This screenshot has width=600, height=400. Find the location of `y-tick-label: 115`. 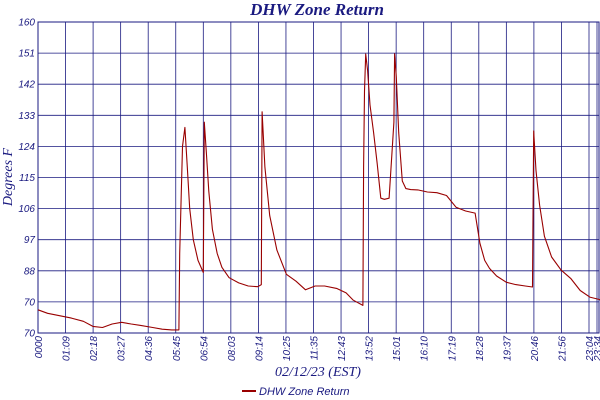

y-tick-label: 115 is located at coordinates (27, 178).